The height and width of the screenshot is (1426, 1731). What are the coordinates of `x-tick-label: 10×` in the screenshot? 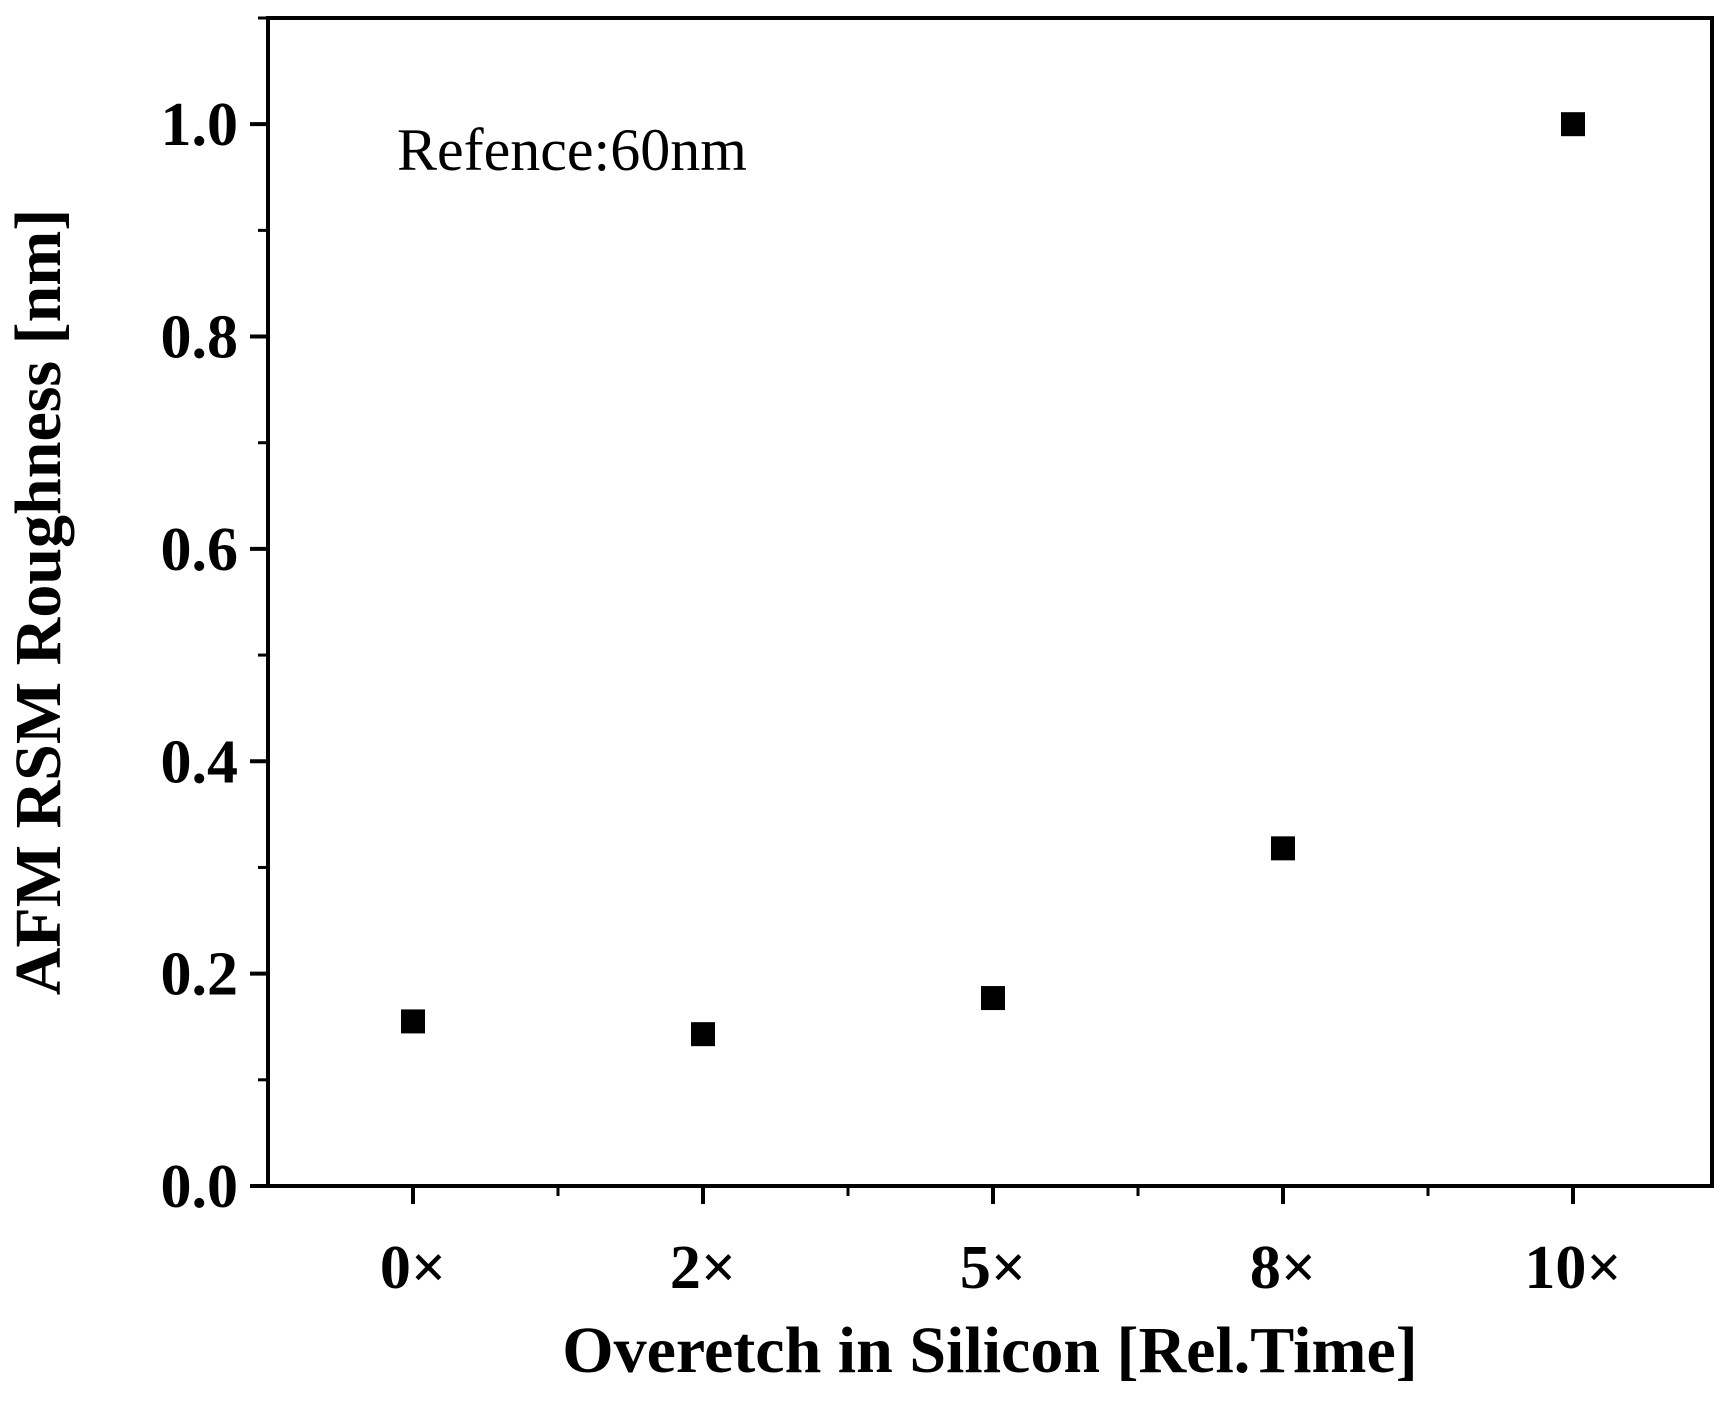 It's located at (1572, 1268).